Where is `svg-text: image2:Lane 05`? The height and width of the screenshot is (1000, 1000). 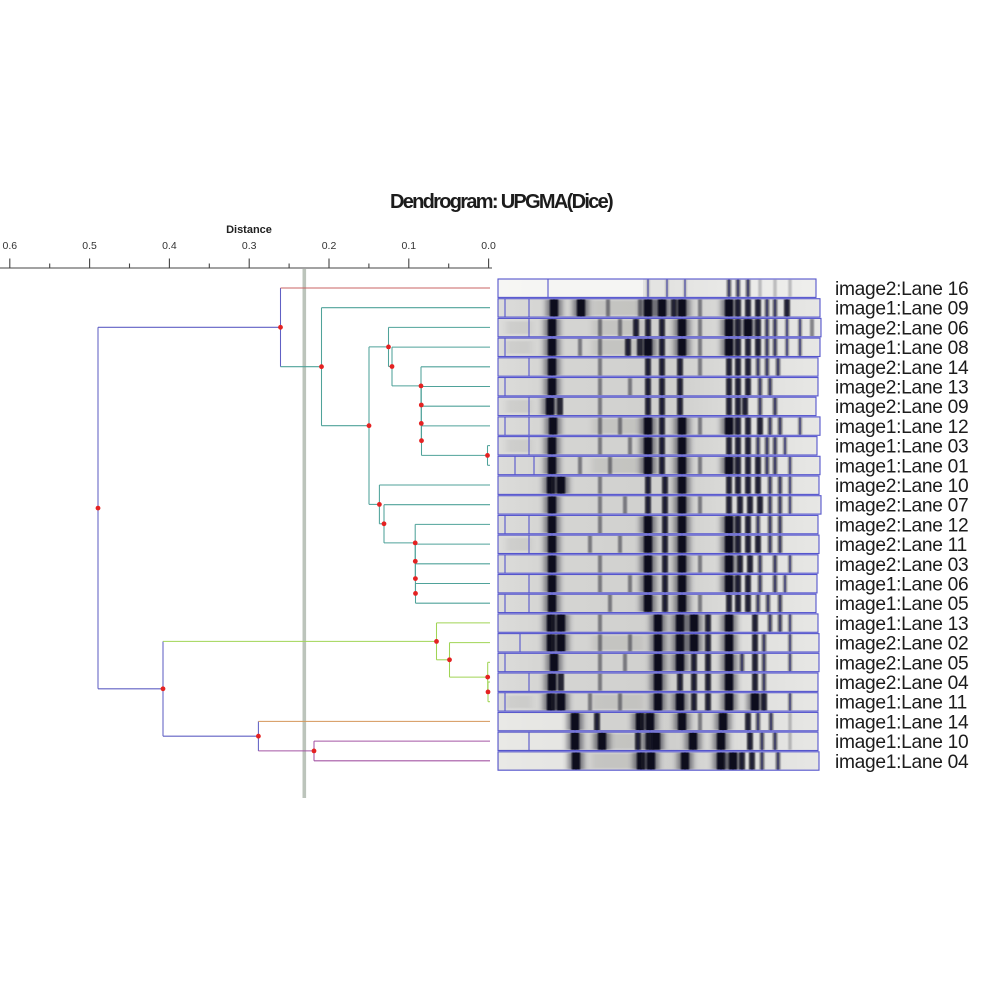
svg-text: image2:Lane 05 is located at coordinates (901, 663).